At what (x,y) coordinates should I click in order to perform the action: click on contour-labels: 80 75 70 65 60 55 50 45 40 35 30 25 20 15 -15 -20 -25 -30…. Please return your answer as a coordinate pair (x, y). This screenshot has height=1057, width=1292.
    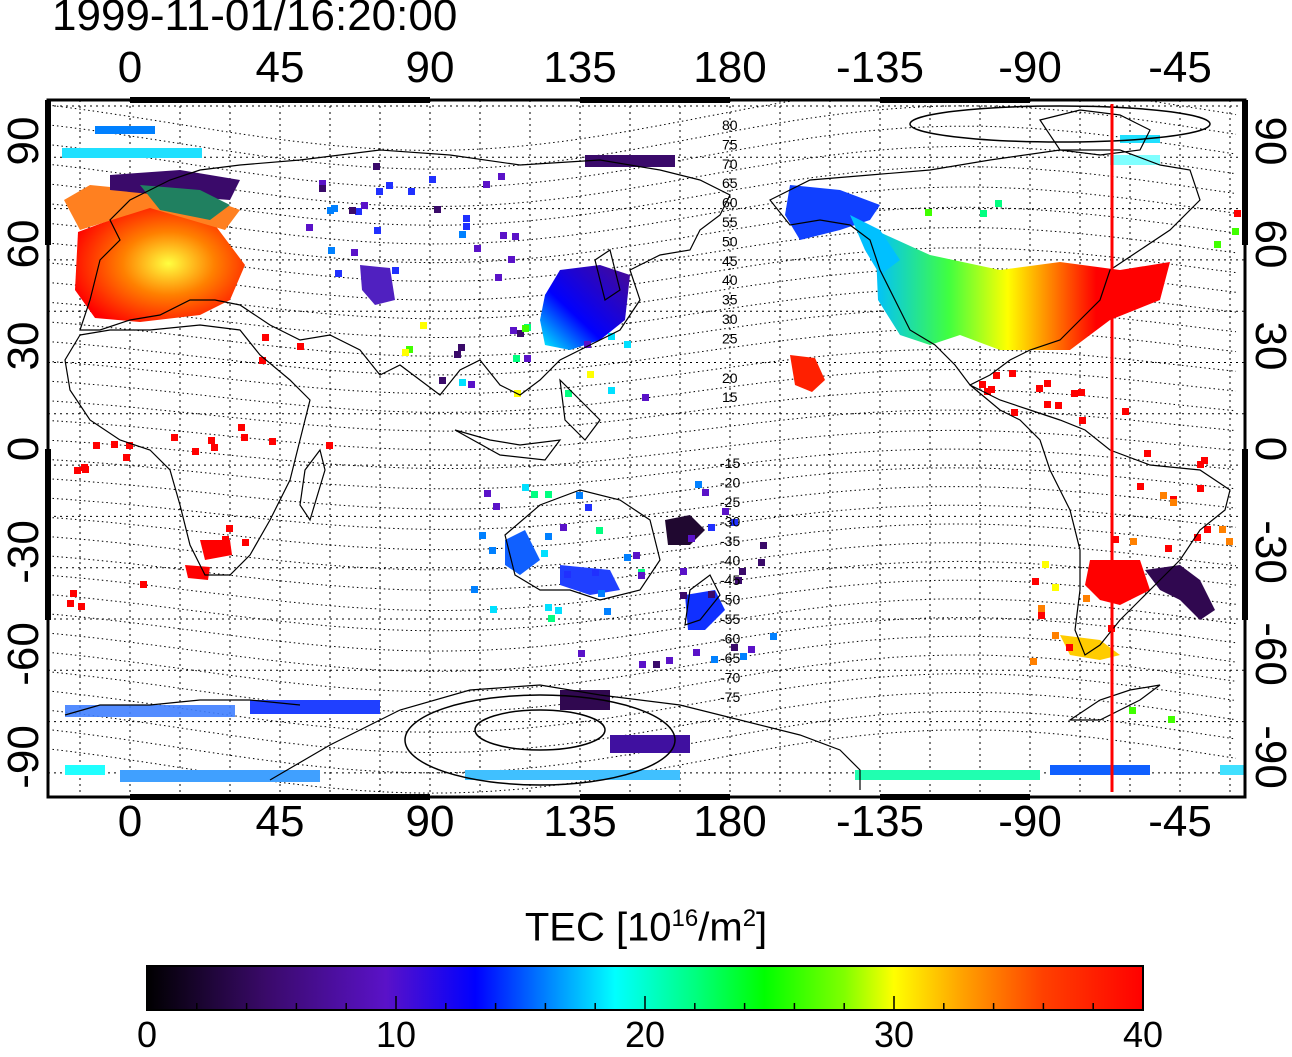
    Looking at the image, I should click on (730, 411).